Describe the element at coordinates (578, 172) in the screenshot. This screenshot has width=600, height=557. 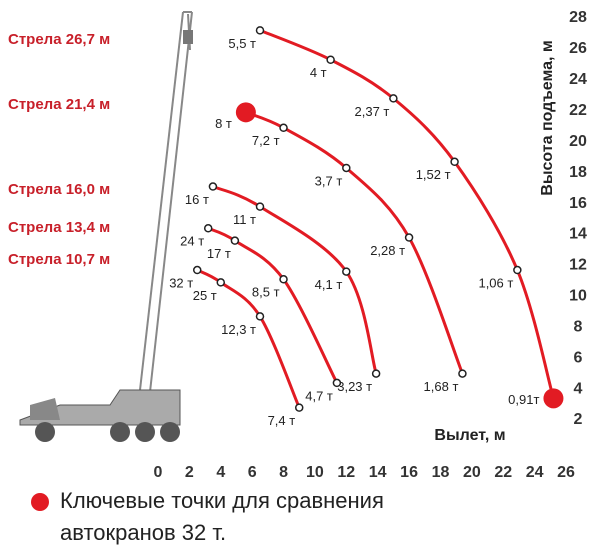
I see `y-tick-label: 18` at that location.